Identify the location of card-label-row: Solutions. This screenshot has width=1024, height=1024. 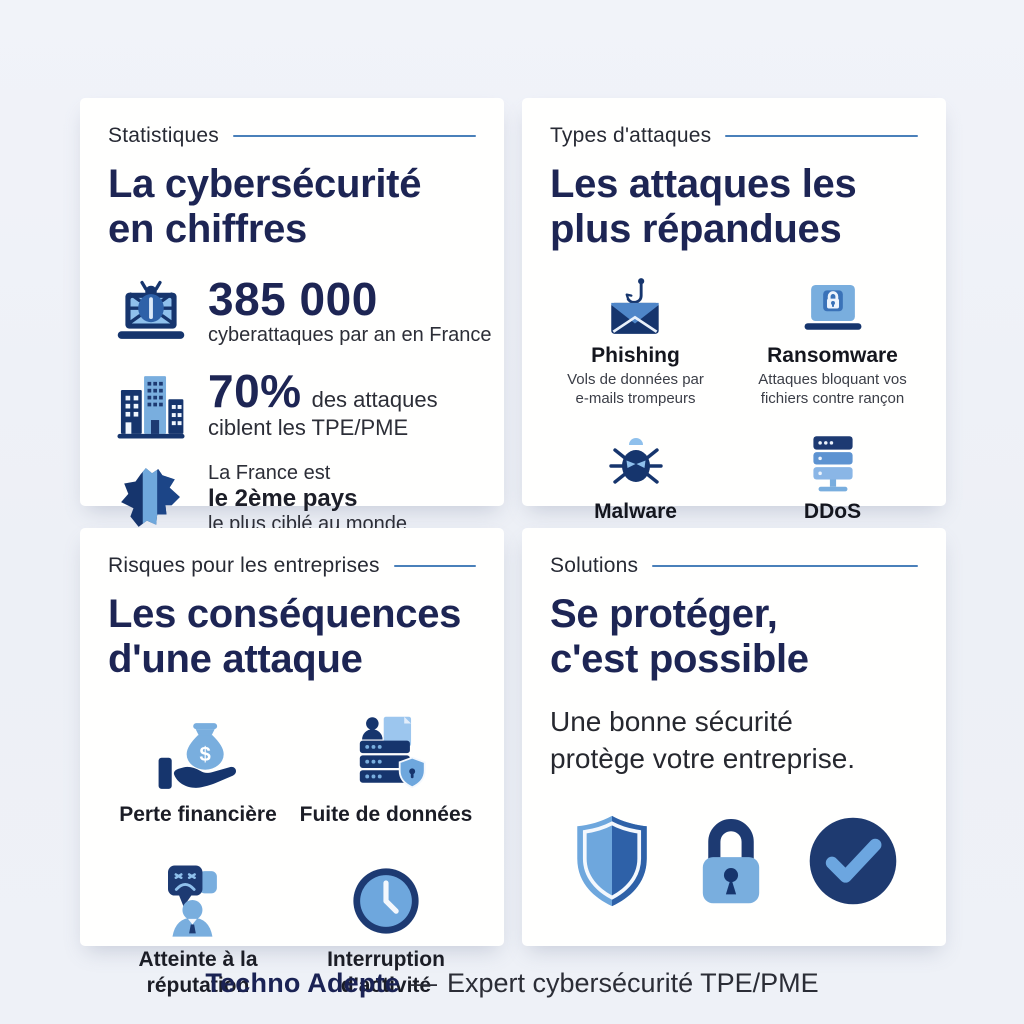
(734, 566).